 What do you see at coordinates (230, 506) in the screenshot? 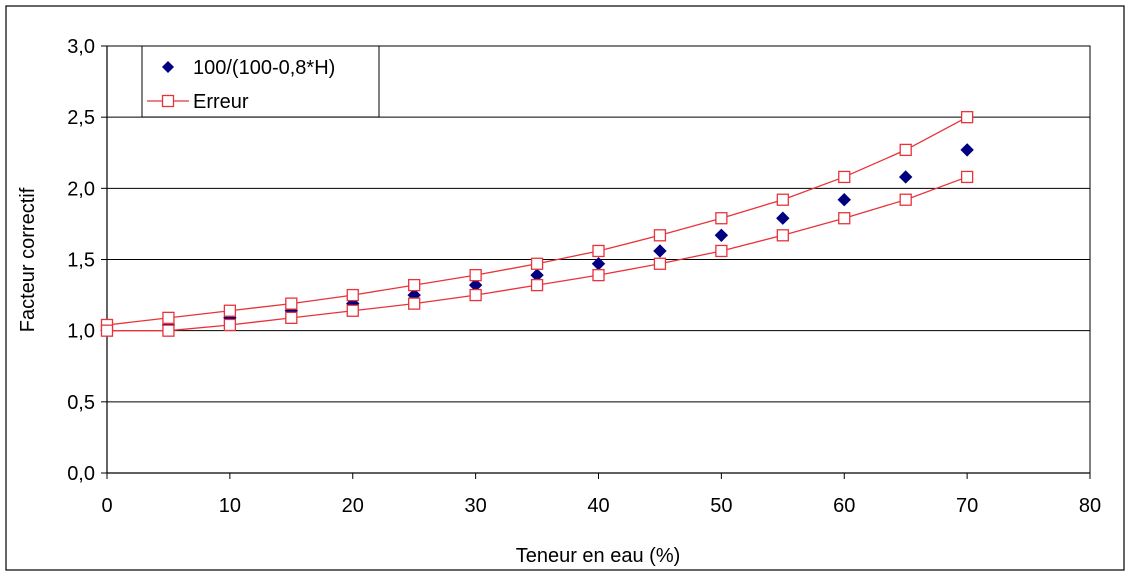
I see `x-tick-label: 10` at bounding box center [230, 506].